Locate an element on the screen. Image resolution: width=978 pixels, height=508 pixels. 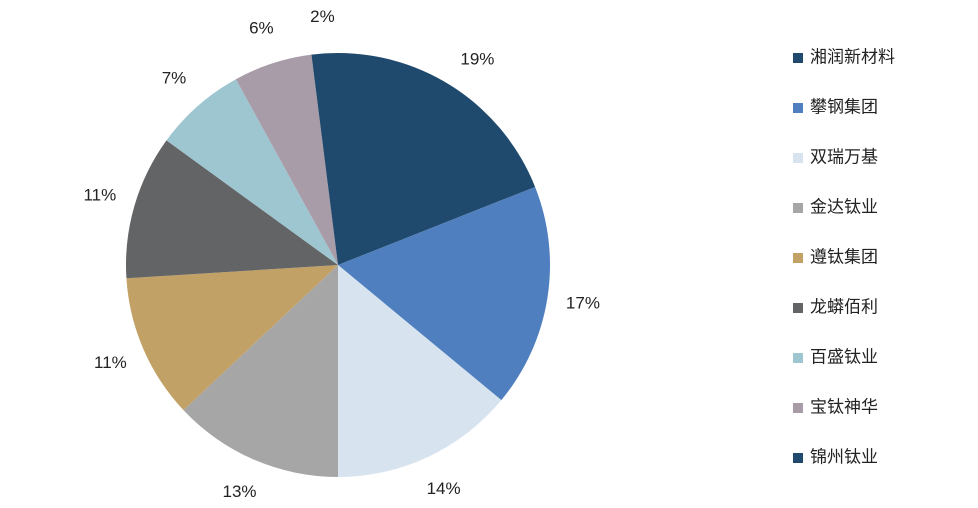
legend-label: 双瑞万基 is located at coordinates (844, 156).